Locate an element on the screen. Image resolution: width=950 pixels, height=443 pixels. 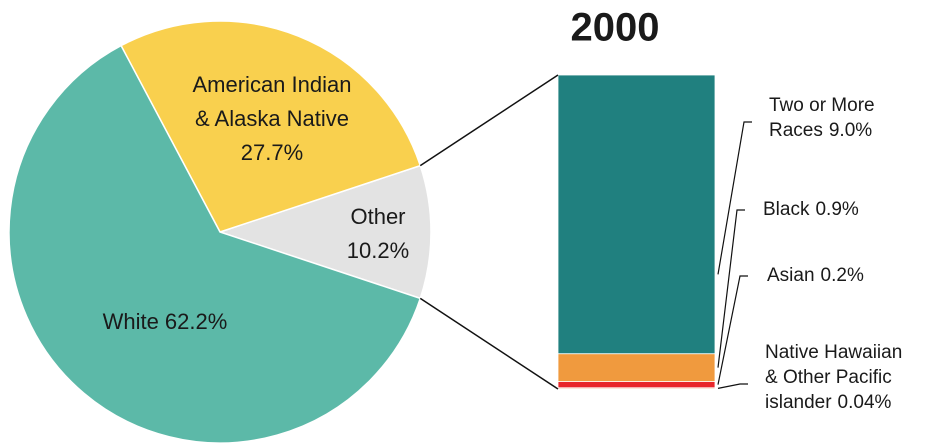
label-line: Black is located at coordinates (786, 209).